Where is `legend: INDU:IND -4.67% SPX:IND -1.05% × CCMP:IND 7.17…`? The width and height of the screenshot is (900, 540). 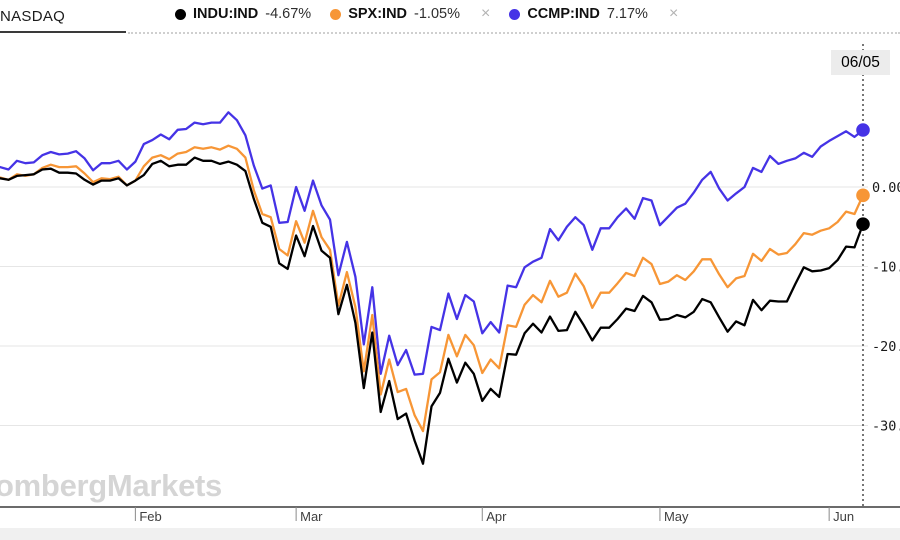 legend: INDU:IND -4.67% SPX:IND -1.05% × CCMP:IND 7.17… is located at coordinates (426, 14).